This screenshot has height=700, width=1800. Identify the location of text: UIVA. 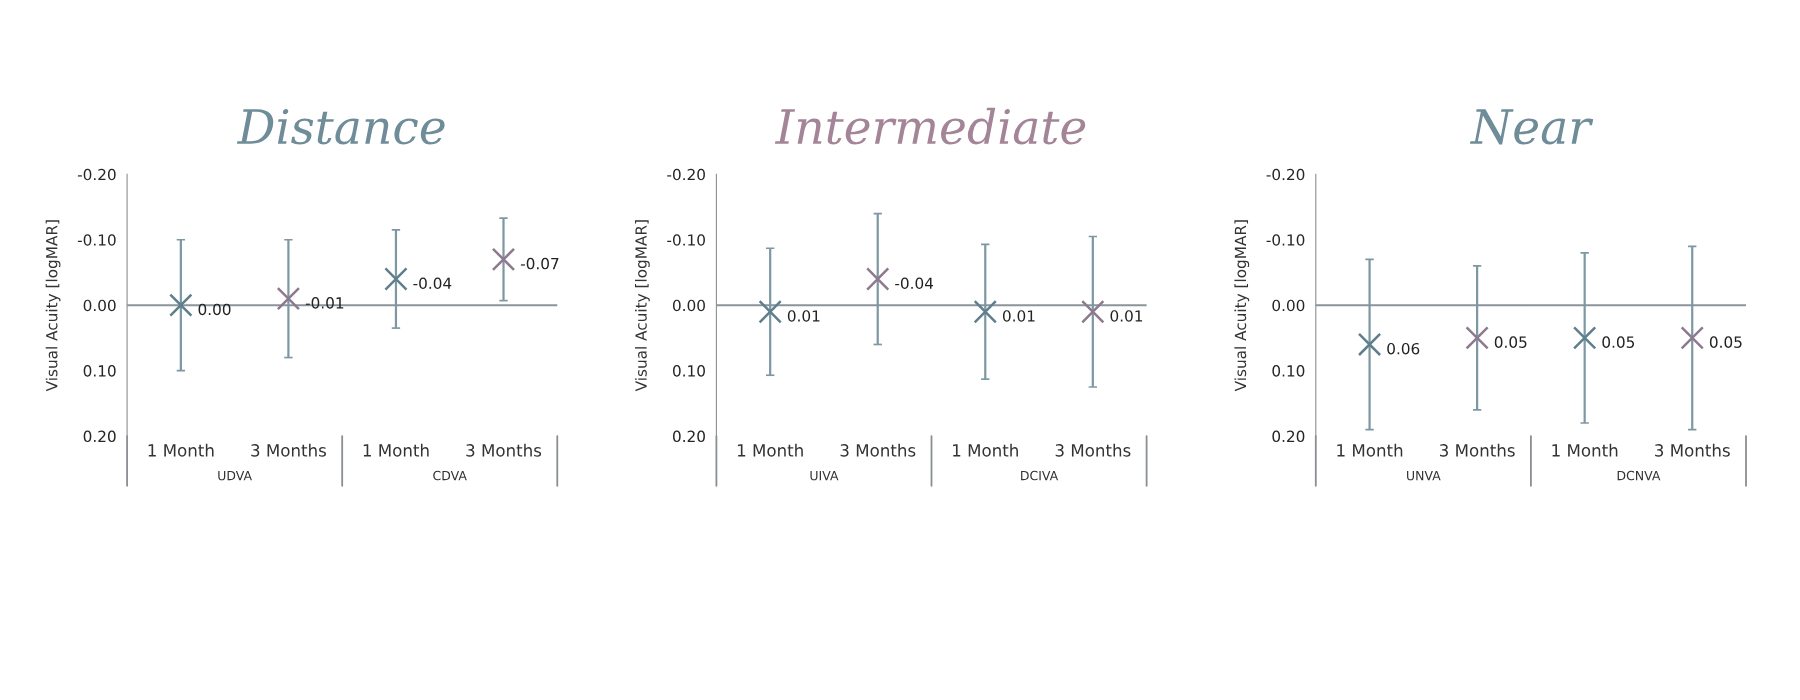
(824, 476).